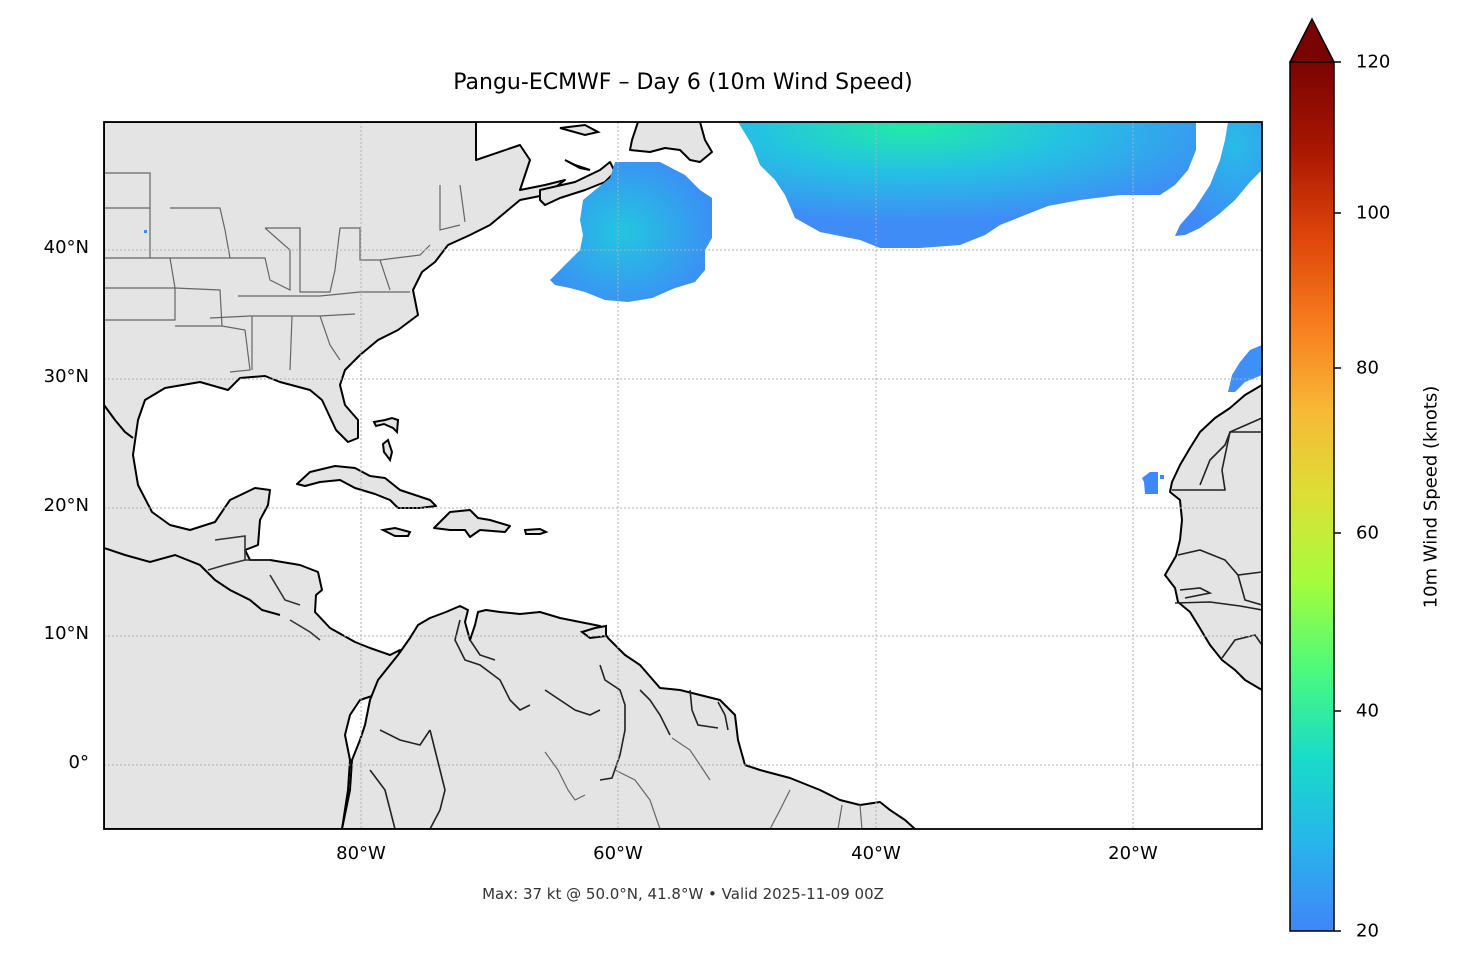  I want to click on wind-region-canary-islands, so click(1150, 483).